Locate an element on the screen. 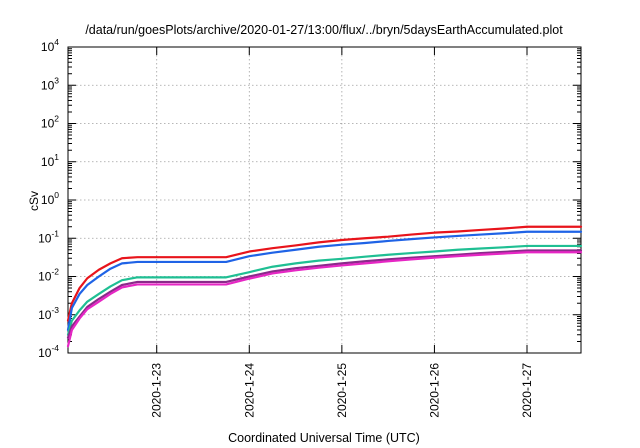  y-tick-label: 10⁴ is located at coordinates (50, 45).